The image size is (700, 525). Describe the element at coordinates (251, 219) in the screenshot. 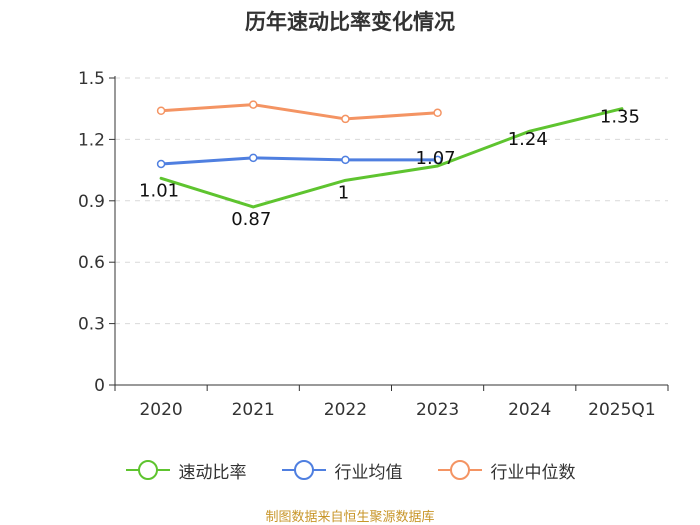

I see `data-label: 0.87` at that location.